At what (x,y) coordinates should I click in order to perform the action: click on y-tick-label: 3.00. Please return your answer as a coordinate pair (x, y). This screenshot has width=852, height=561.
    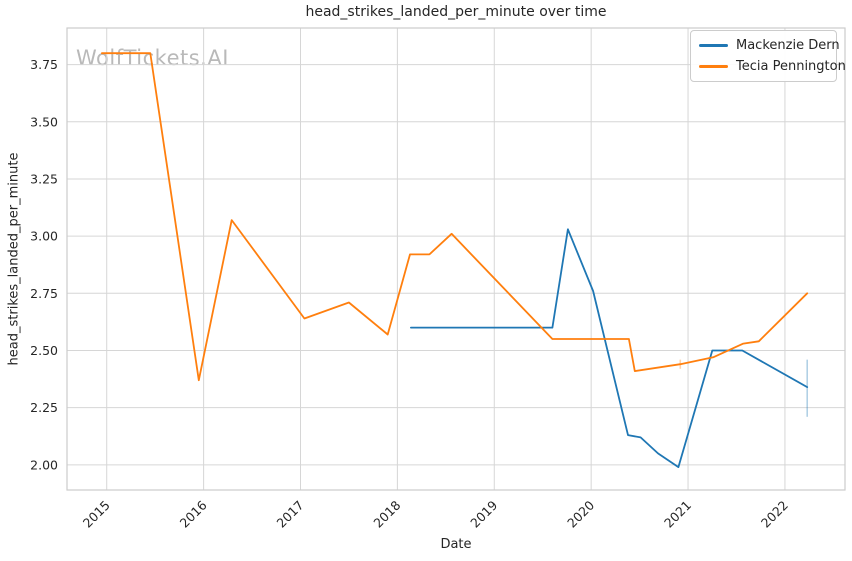
    Looking at the image, I should click on (44, 236).